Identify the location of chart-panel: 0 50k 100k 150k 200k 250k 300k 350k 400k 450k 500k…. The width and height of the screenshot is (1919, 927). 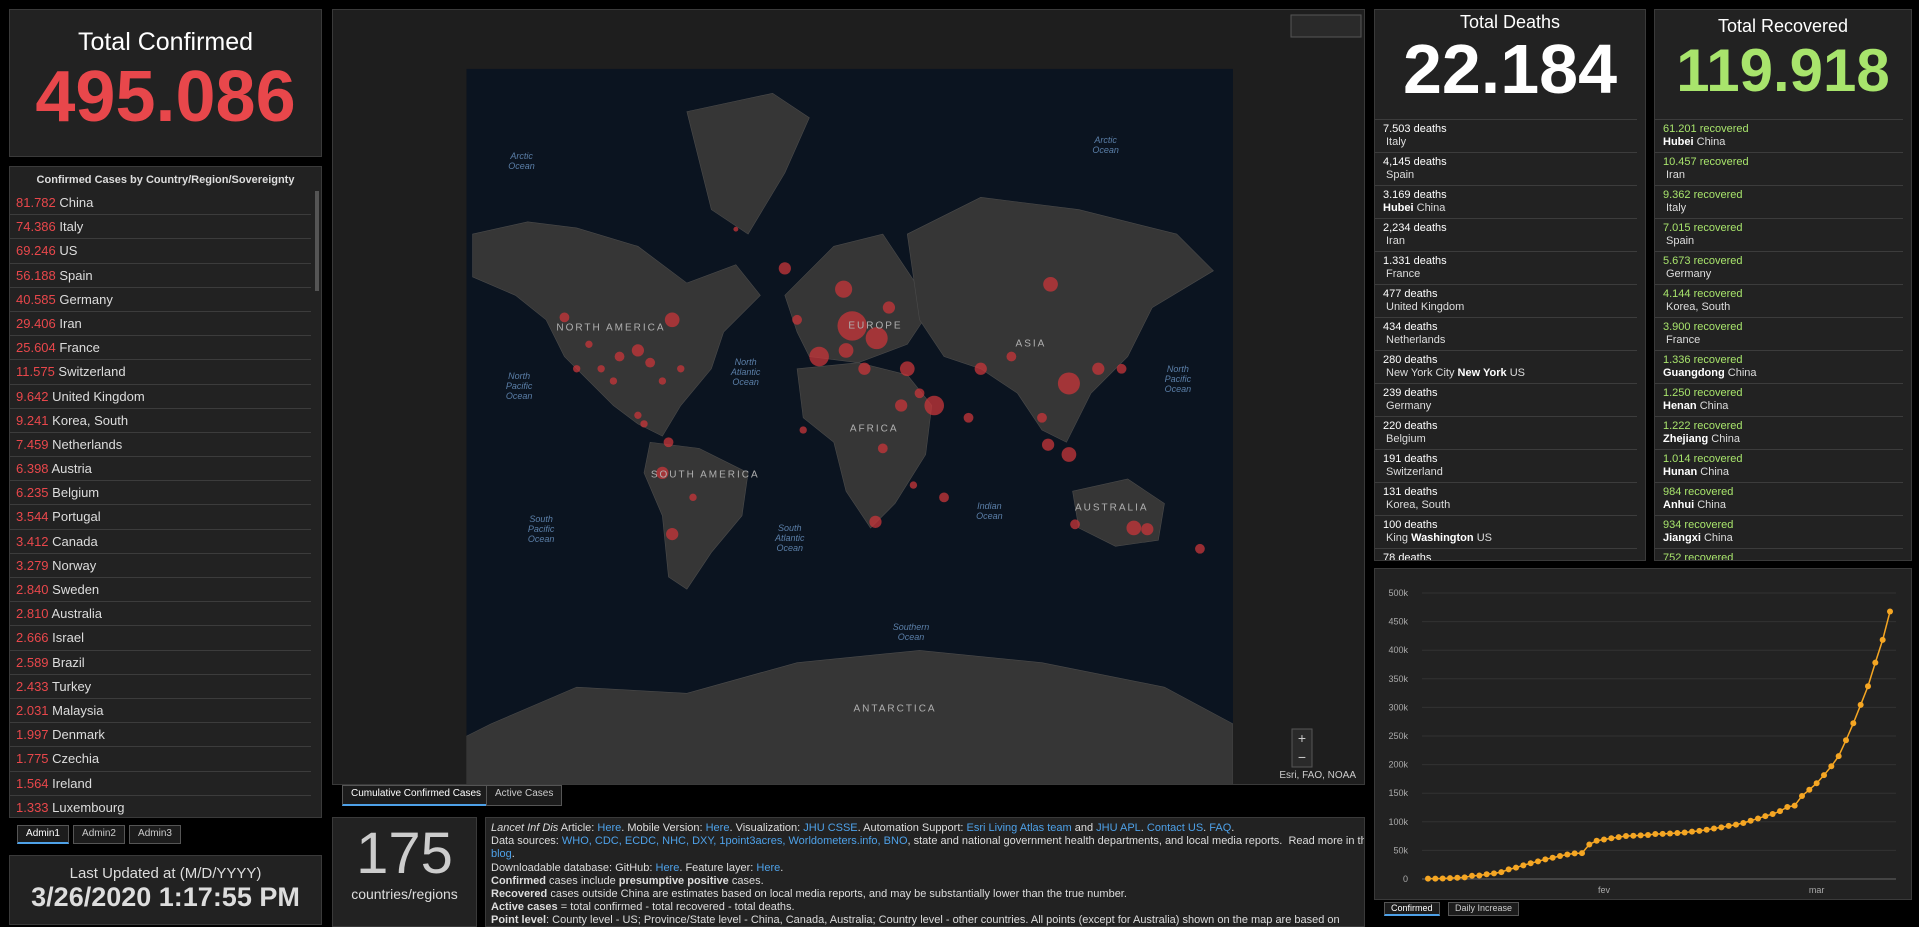
(1643, 734).